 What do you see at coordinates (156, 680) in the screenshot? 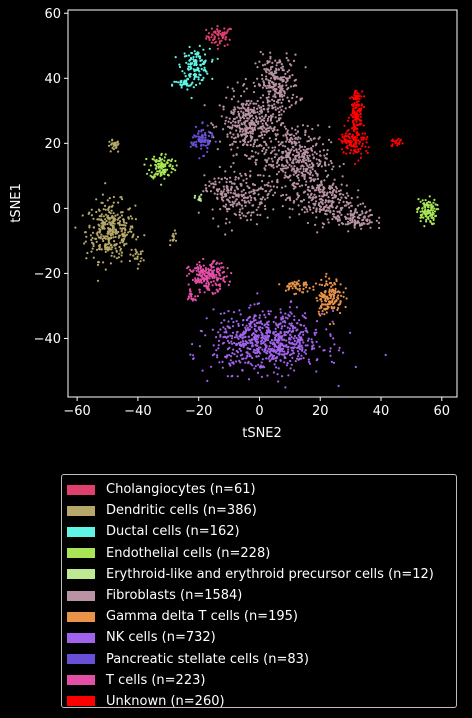
I see `legend-label: T cells (n=223)` at bounding box center [156, 680].